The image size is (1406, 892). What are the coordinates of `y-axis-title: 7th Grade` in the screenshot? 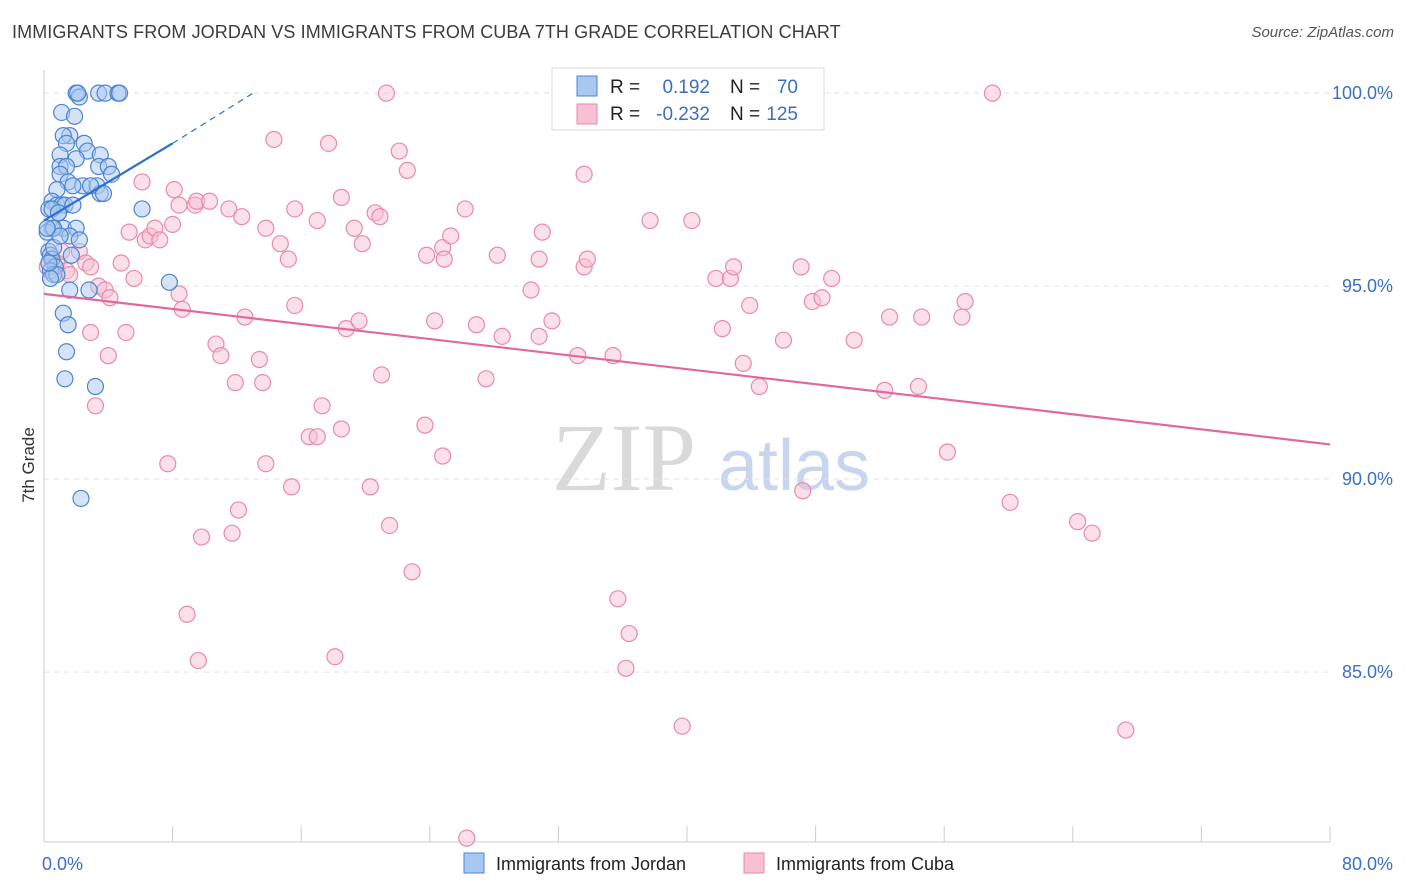 It's located at (28, 465).